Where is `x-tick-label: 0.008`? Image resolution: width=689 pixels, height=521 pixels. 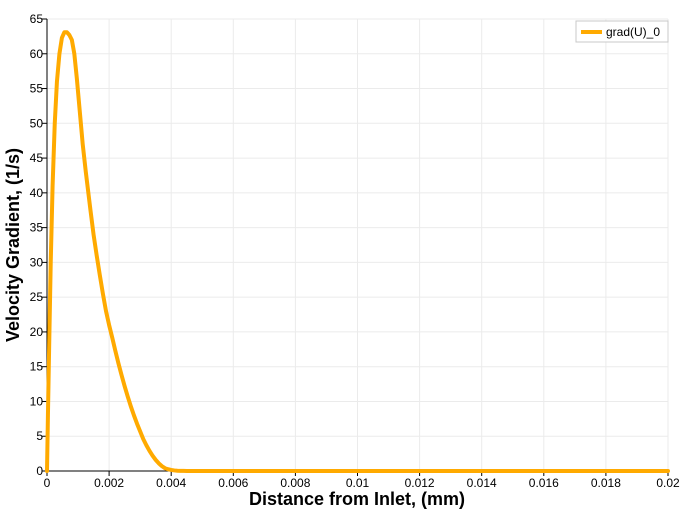
x-tick-label: 0.008 is located at coordinates (295, 483).